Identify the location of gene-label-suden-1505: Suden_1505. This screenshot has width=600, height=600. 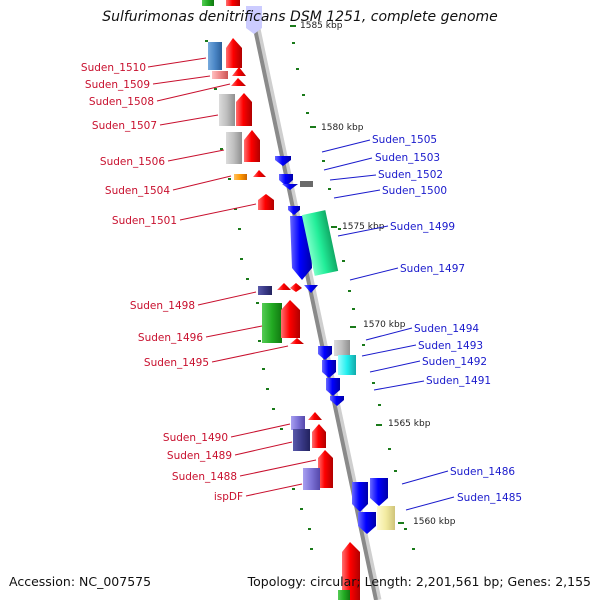
(404, 140).